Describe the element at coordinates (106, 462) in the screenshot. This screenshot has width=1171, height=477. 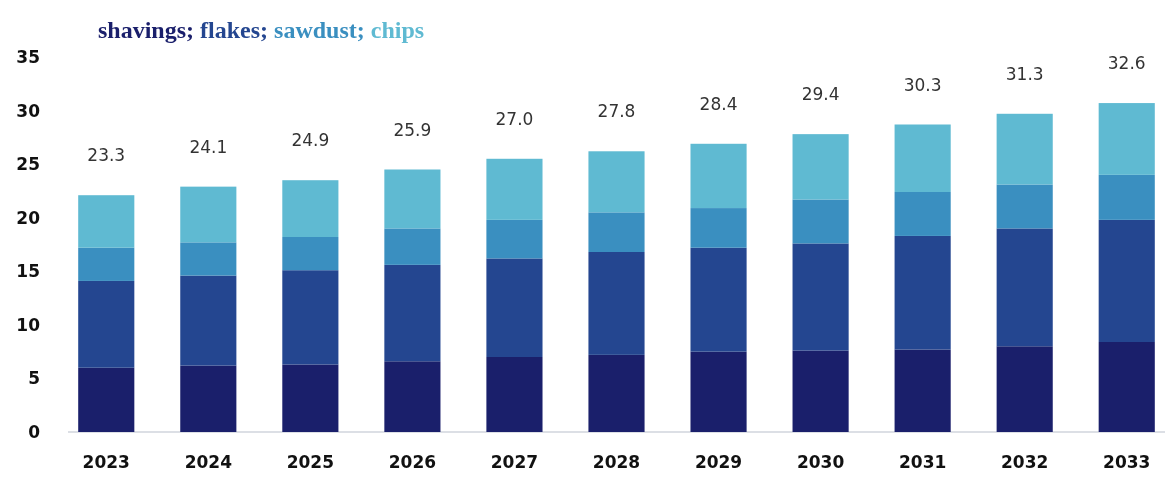
I see `x-tick-label: 2023` at that location.